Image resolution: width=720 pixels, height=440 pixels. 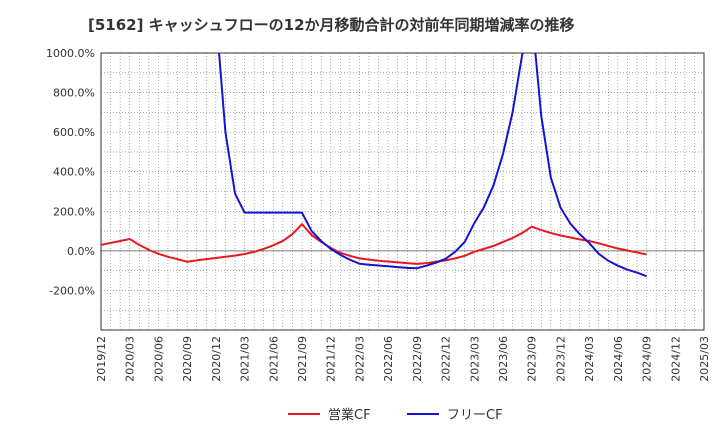 I want to click on x-tick-label: 2020/12, so click(x=216, y=359).